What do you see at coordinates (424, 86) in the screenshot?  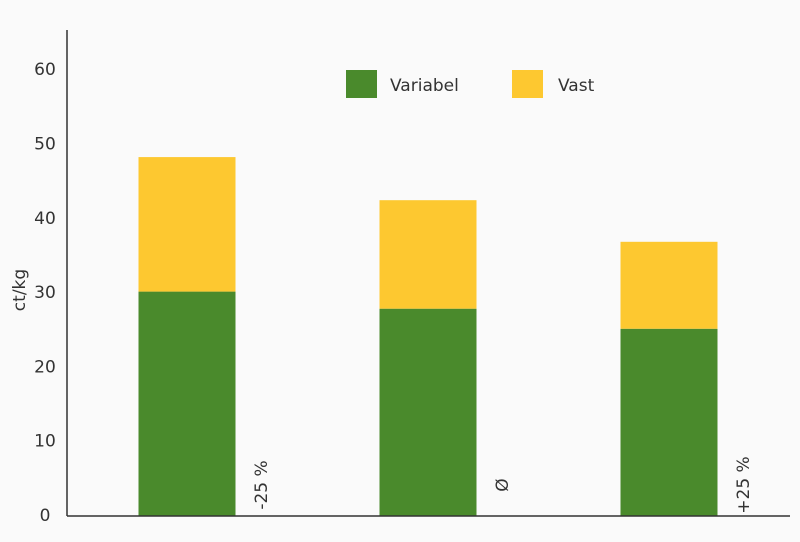 I see `legend-label: Variabel` at bounding box center [424, 86].